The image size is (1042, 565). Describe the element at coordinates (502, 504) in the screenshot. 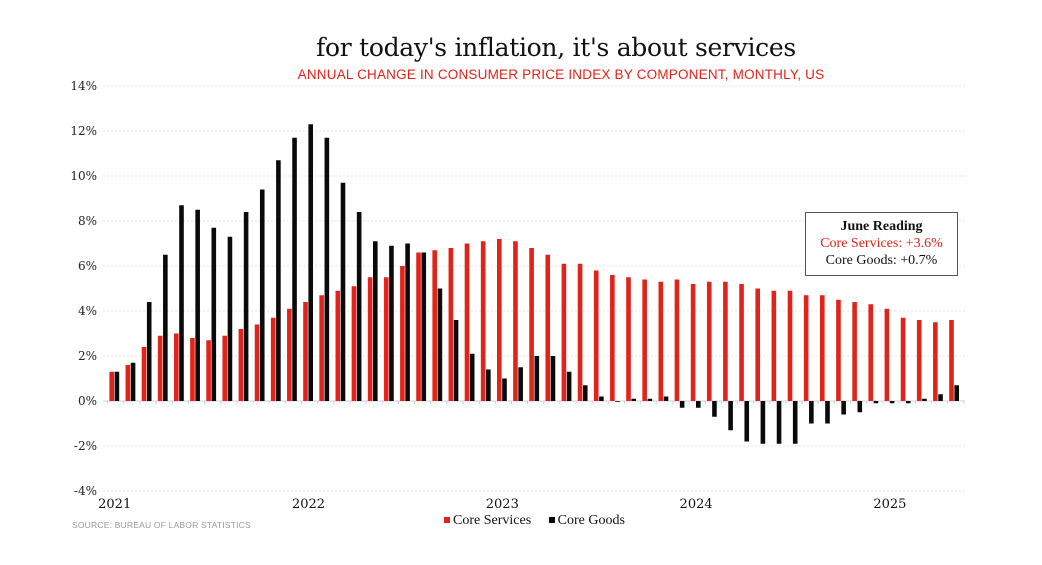

I see `x-tick-label: 2023` at that location.